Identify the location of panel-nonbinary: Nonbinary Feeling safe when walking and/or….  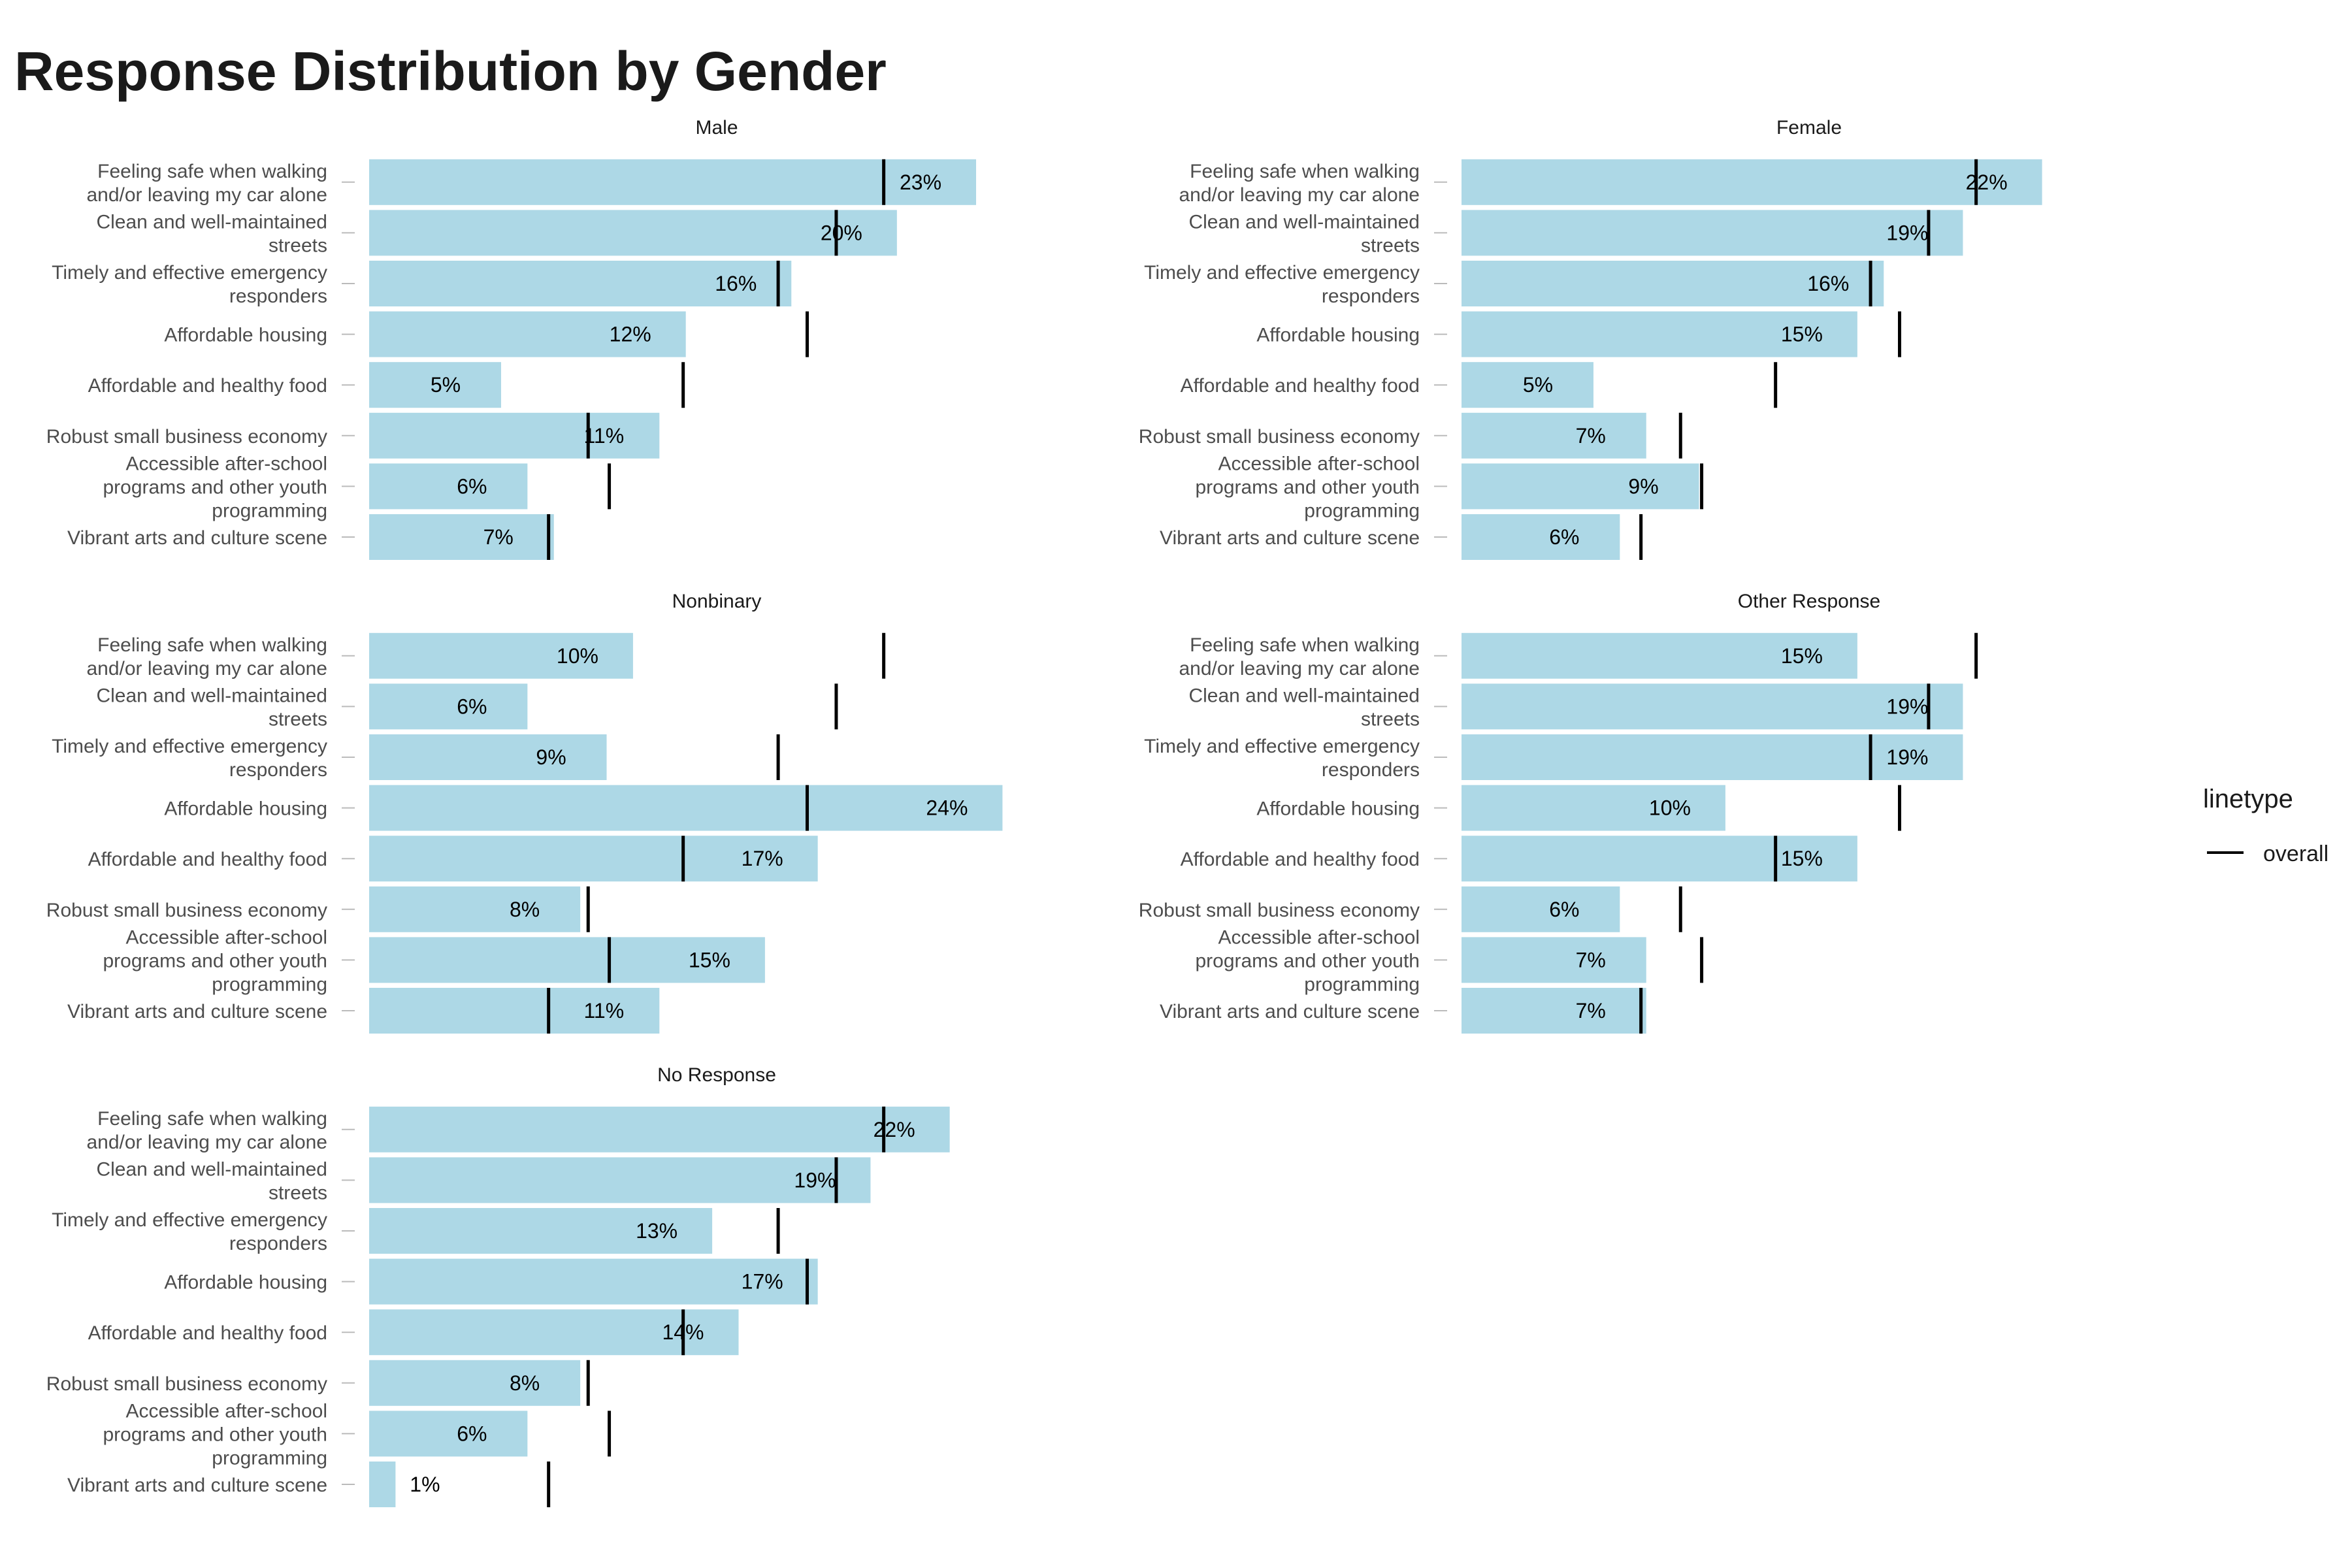
(524, 812).